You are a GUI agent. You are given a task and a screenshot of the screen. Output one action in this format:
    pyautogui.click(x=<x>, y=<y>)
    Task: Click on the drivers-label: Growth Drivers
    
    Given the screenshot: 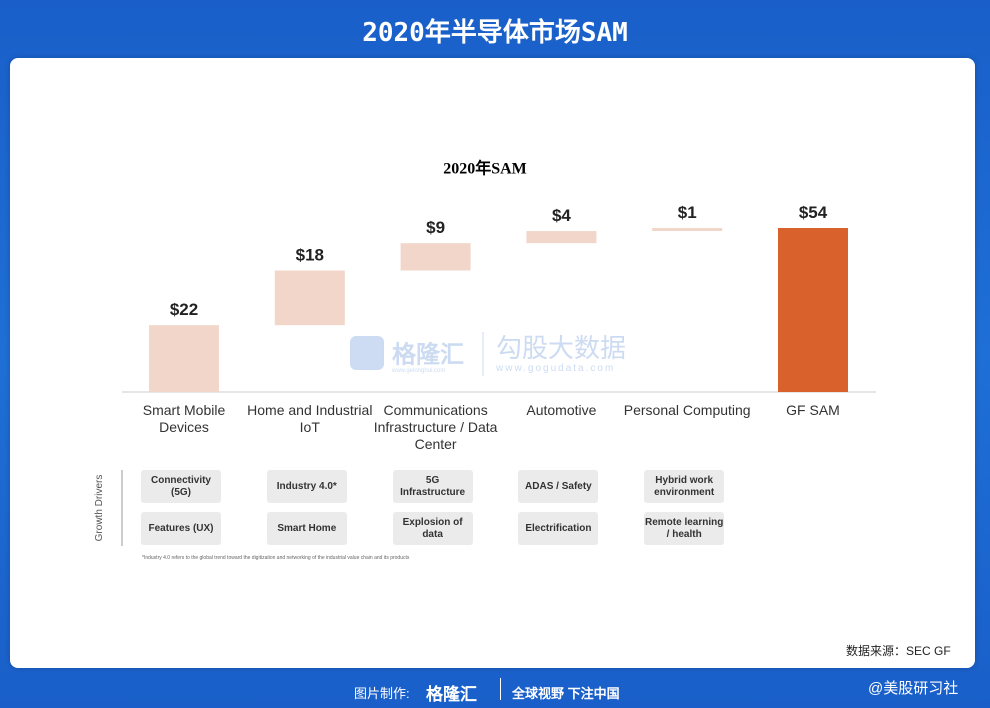 What is the action you would take?
    pyautogui.click(x=99, y=508)
    